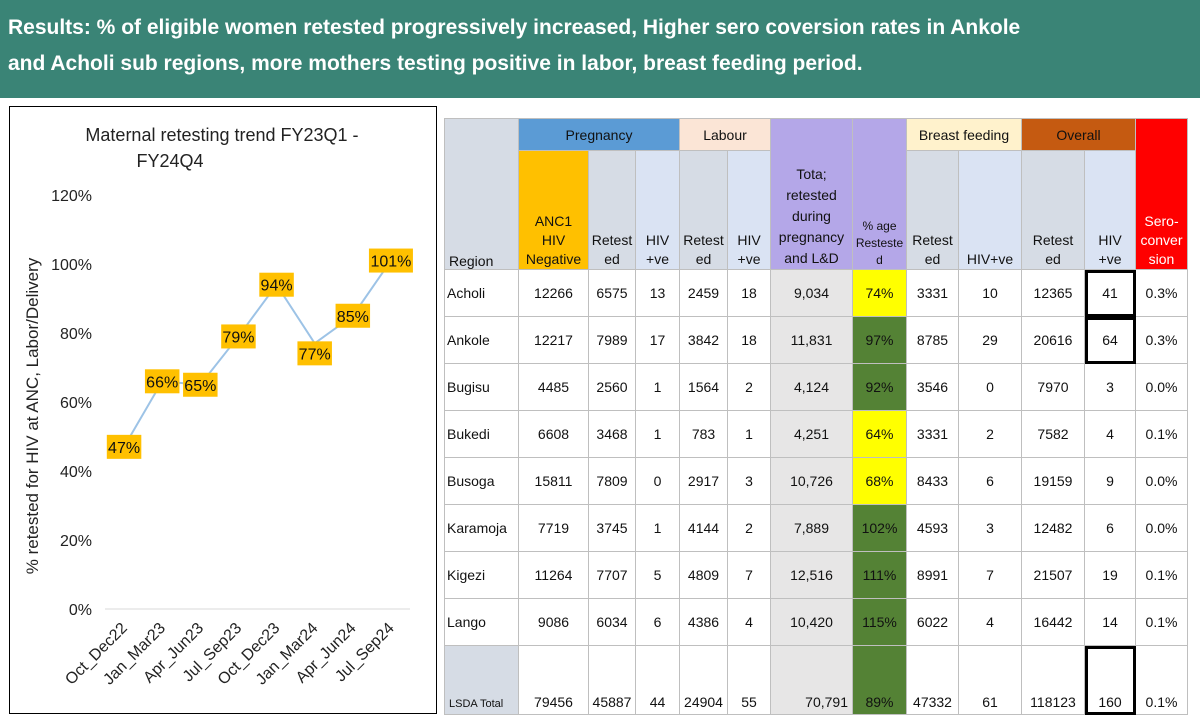 This screenshot has width=1200, height=721. What do you see at coordinates (481, 481) in the screenshot?
I see `cell-region: Busoga` at bounding box center [481, 481].